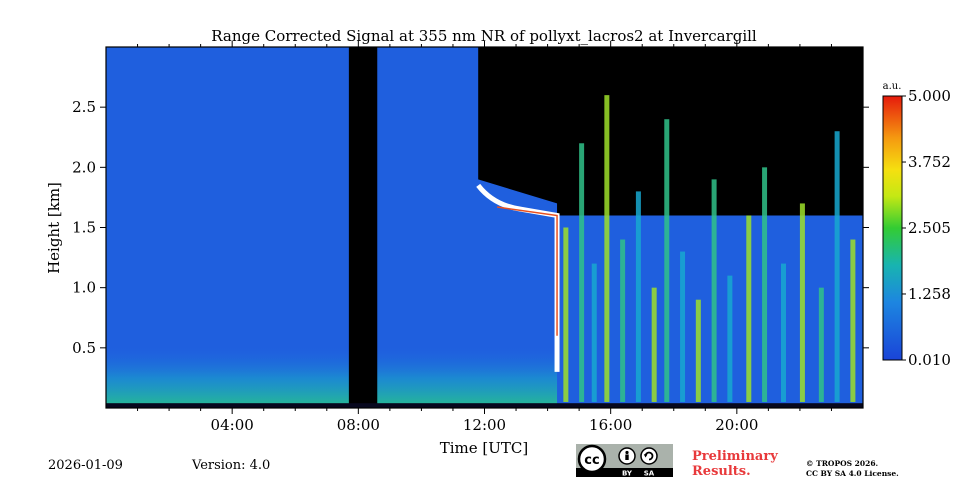 Image resolution: width=960 pixels, height=480 pixels. Describe the element at coordinates (484, 425) in the screenshot. I see `x-tick-label: 12:00` at that location.